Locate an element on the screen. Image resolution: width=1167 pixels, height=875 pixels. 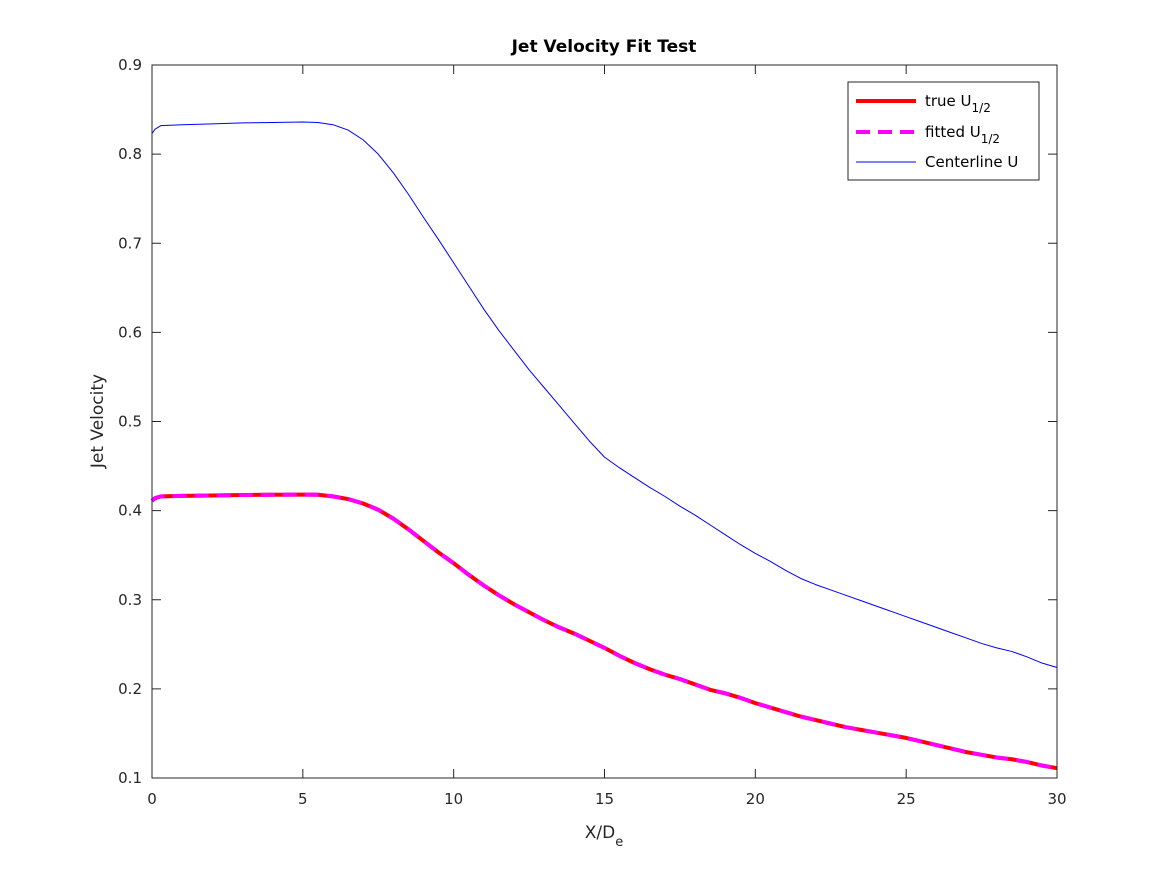
x-tick-label: 5 is located at coordinates (303, 799).